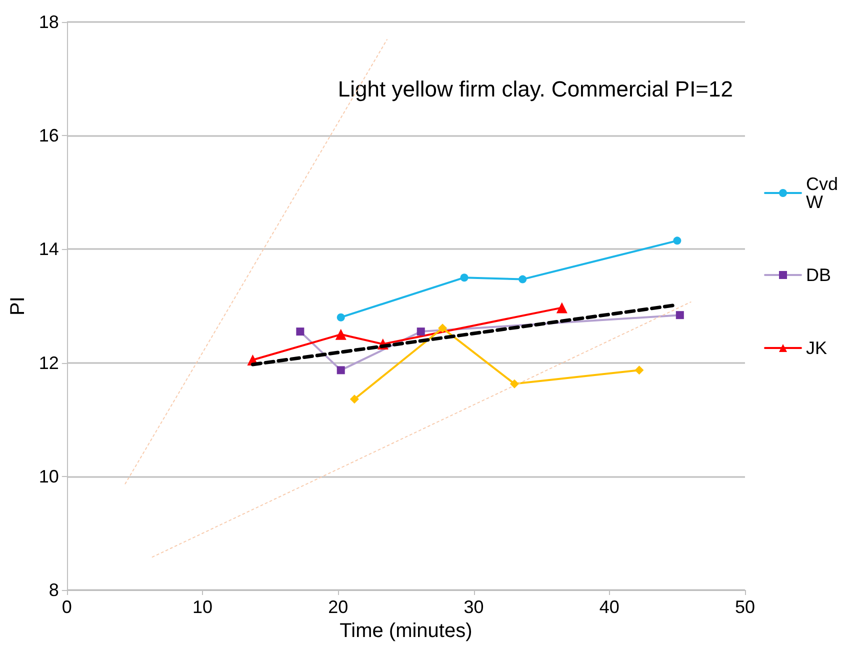  What do you see at coordinates (48, 476) in the screenshot?
I see `y-tick-label: 10` at bounding box center [48, 476].